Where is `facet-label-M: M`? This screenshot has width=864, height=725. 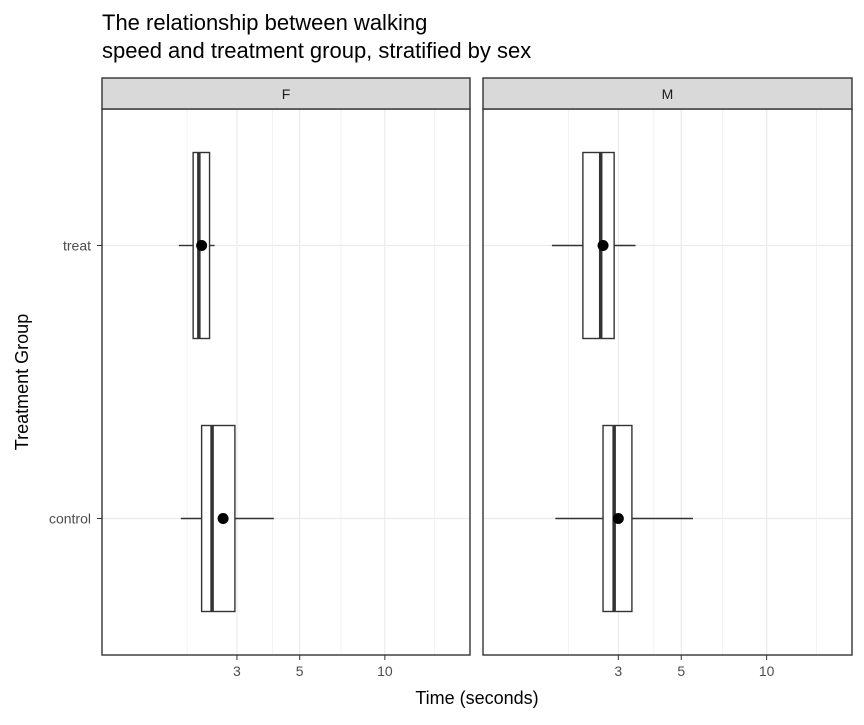
facet-label-M: M is located at coordinates (668, 94).